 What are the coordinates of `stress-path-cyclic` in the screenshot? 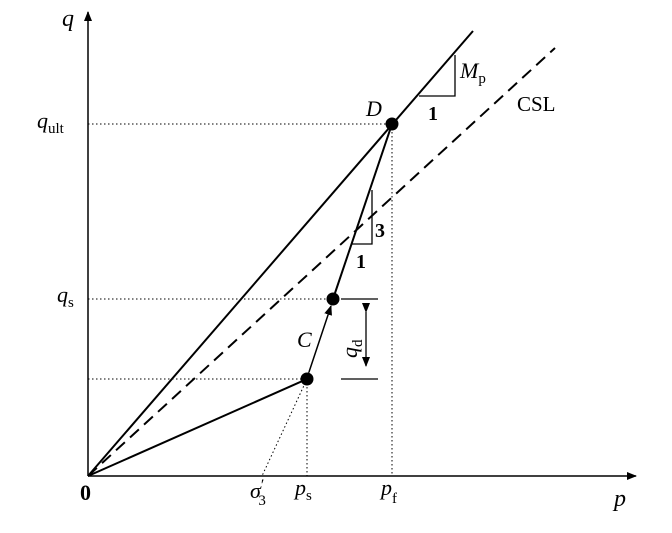 It's located at (317, 343).